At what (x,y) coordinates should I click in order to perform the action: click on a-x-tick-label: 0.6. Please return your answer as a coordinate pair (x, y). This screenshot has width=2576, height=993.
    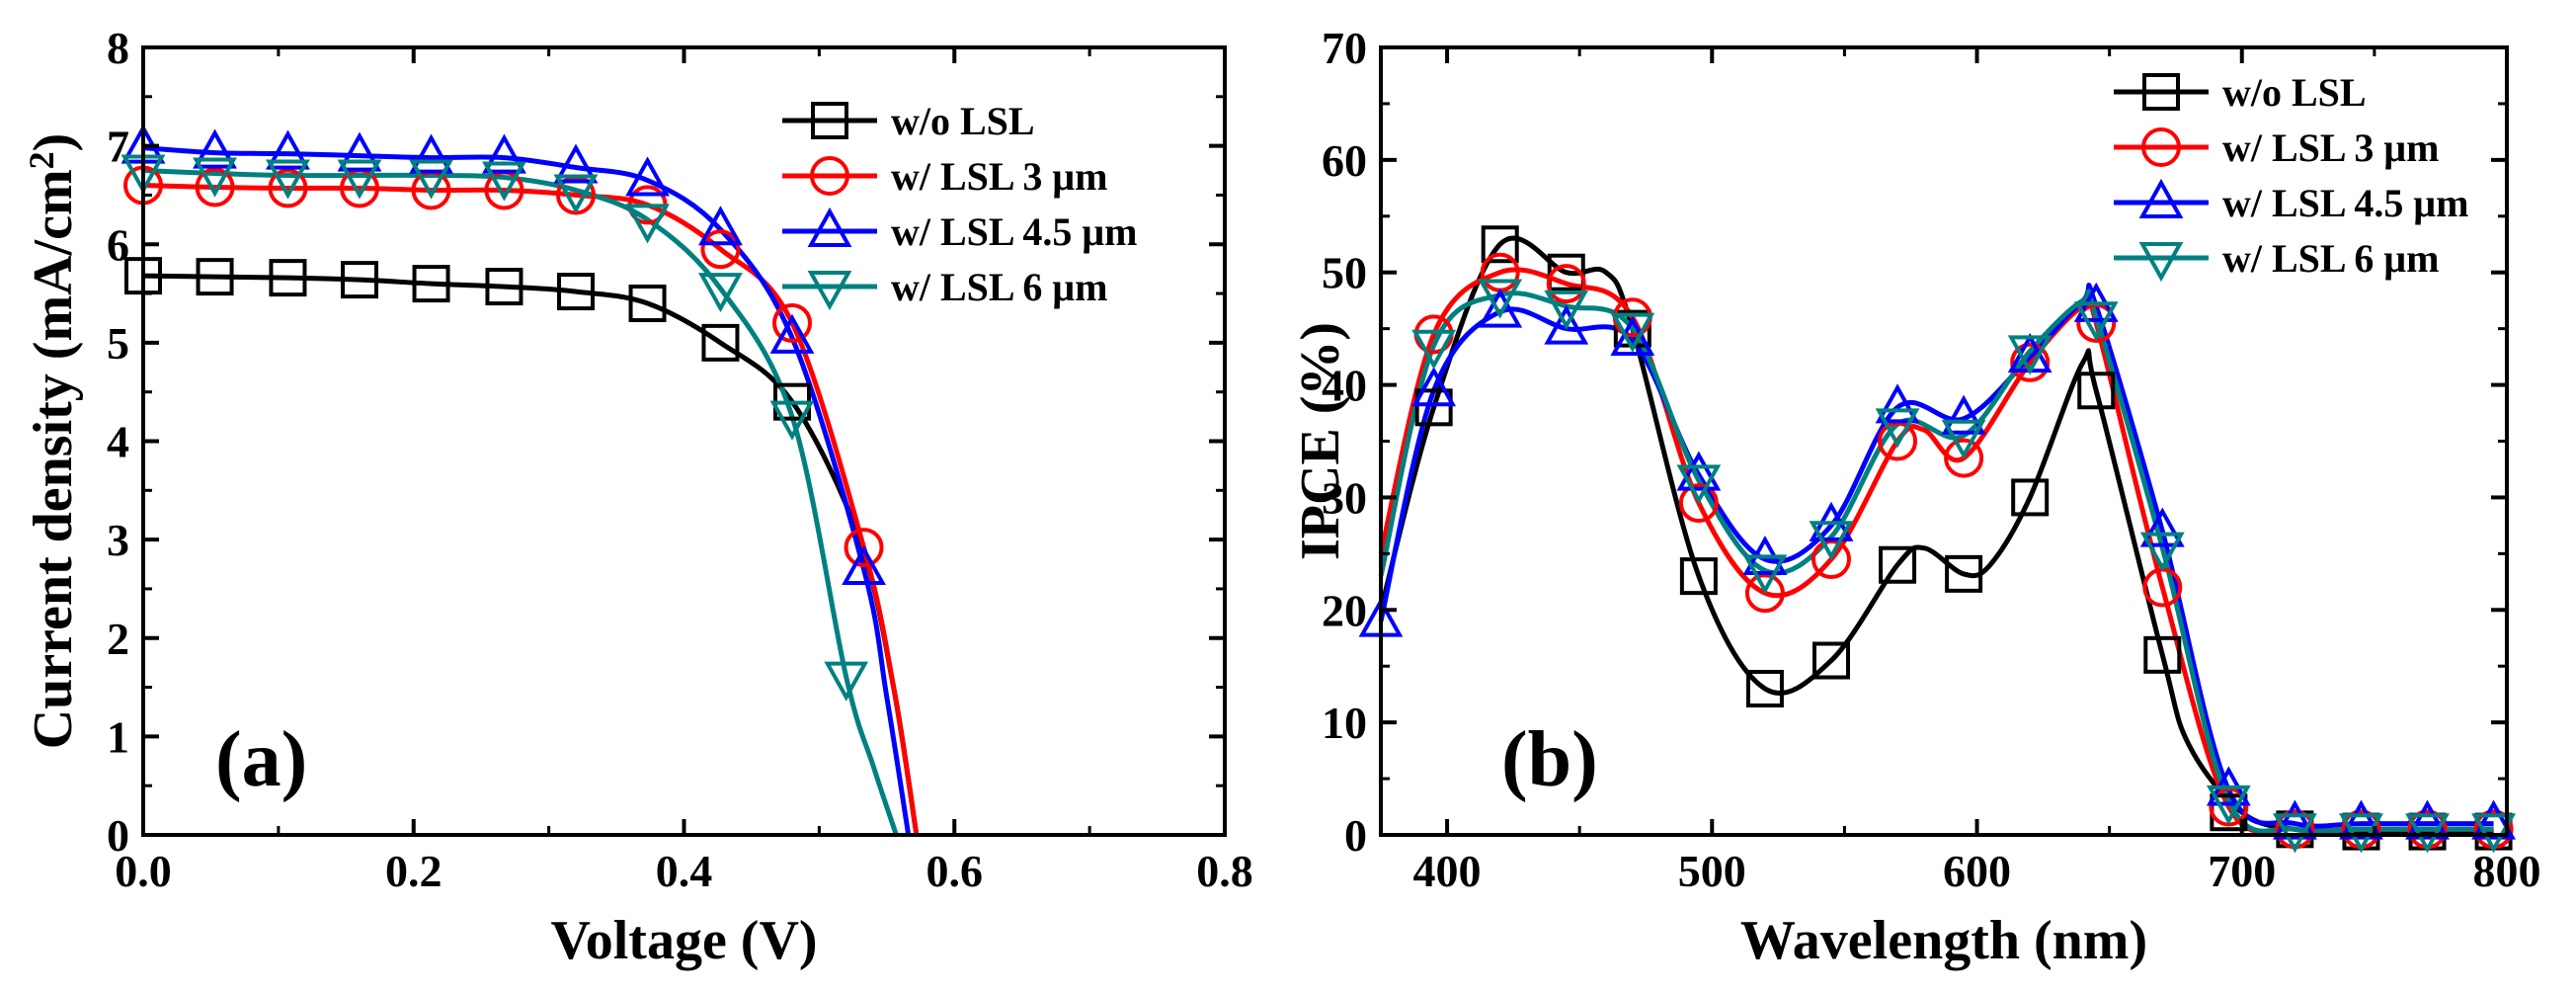
    Looking at the image, I should click on (955, 871).